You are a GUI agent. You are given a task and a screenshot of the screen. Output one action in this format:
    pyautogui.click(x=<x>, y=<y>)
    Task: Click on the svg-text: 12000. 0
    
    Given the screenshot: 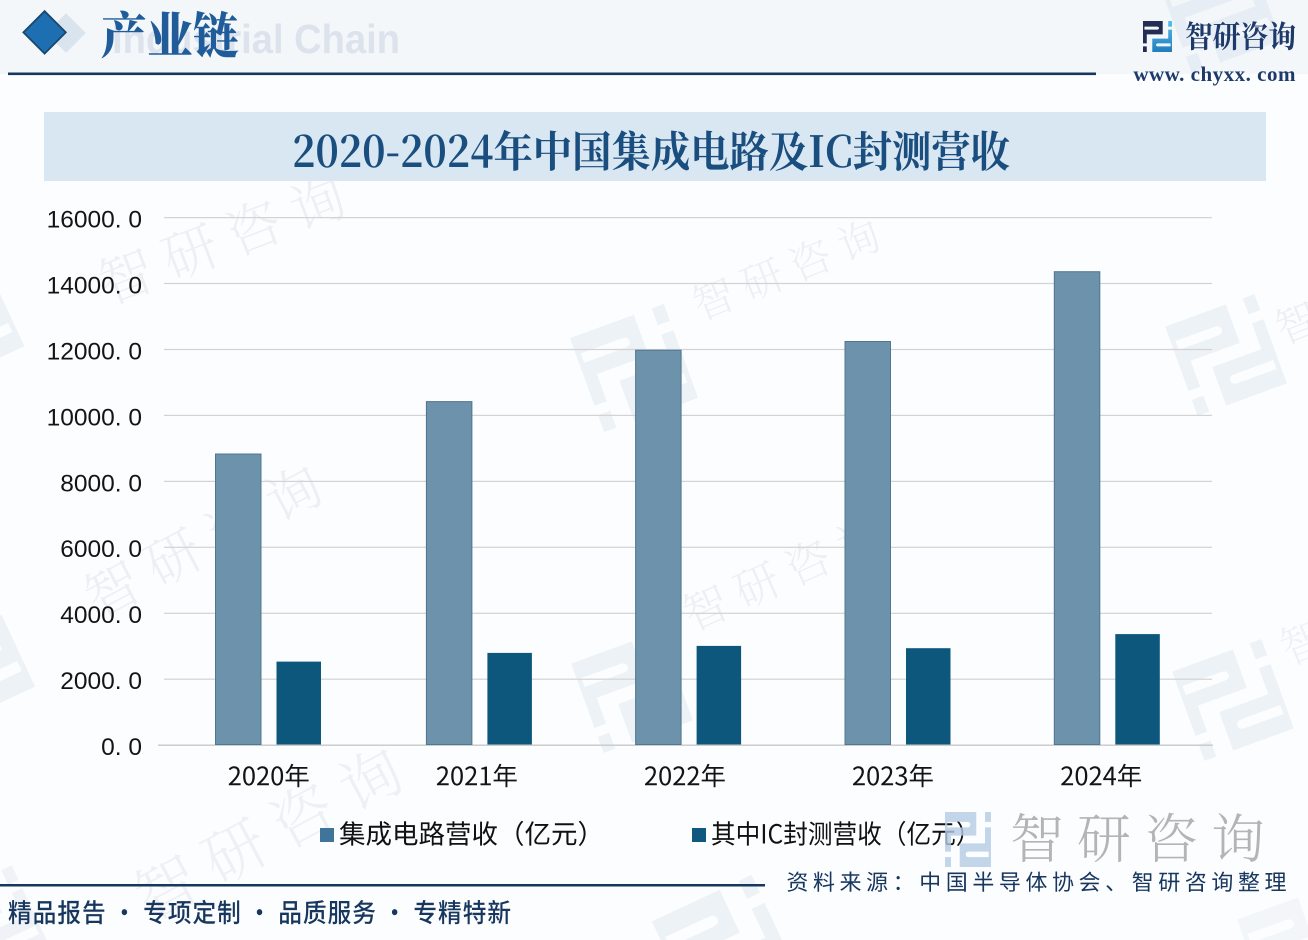 What is the action you would take?
    pyautogui.click(x=94, y=351)
    